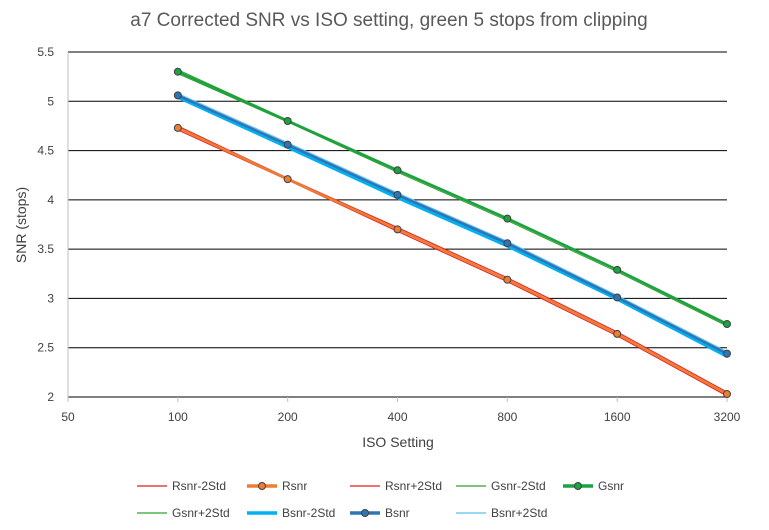 Image resolution: width=769 pixels, height=530 pixels. Describe the element at coordinates (397, 513) in the screenshot. I see `legend-label: Bsnr` at that location.